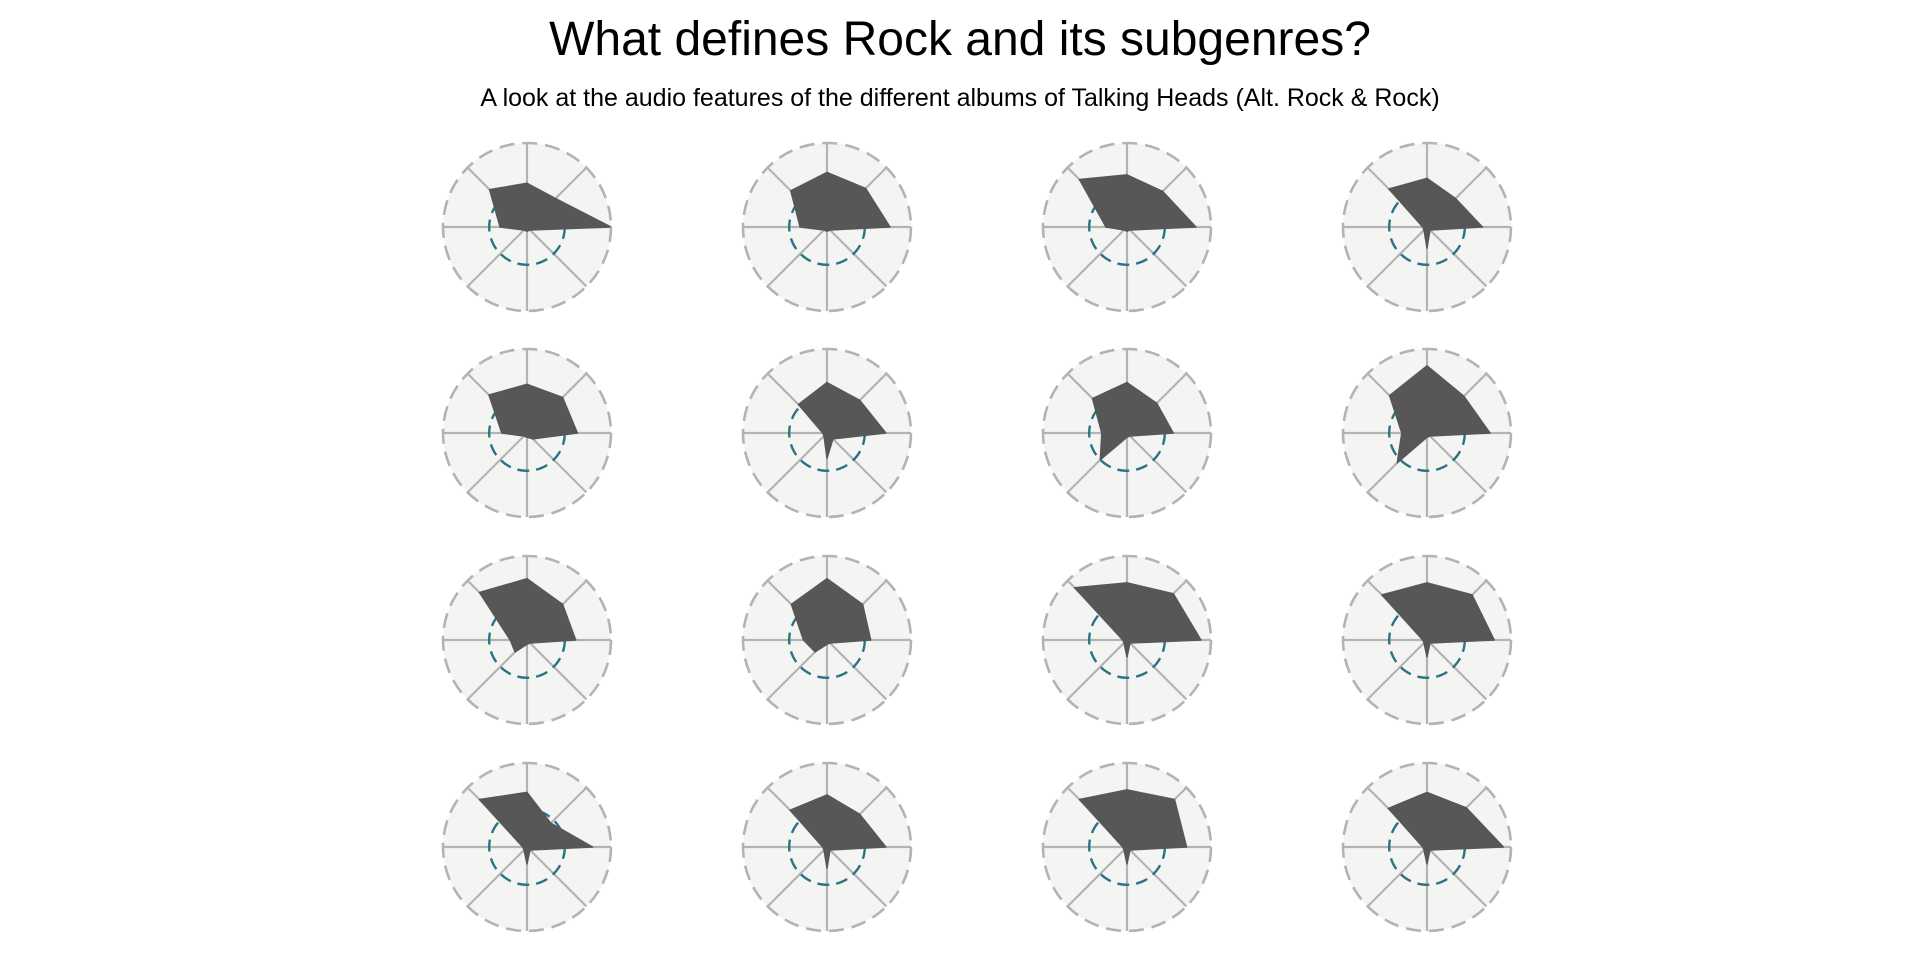 This screenshot has width=1920, height=960. I want to click on chart-title: What defines Rock and its subgenres?, so click(960, 39).